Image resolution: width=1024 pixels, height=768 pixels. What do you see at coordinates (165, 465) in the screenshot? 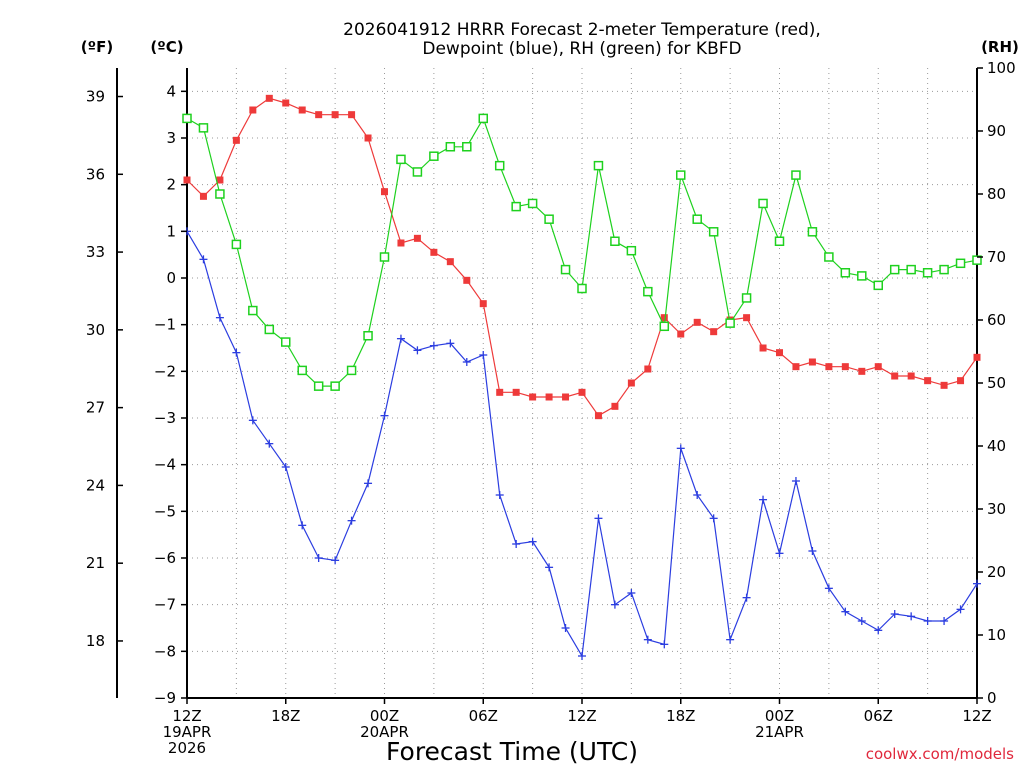
I see `celsius-tick-label: −4` at bounding box center [165, 465].